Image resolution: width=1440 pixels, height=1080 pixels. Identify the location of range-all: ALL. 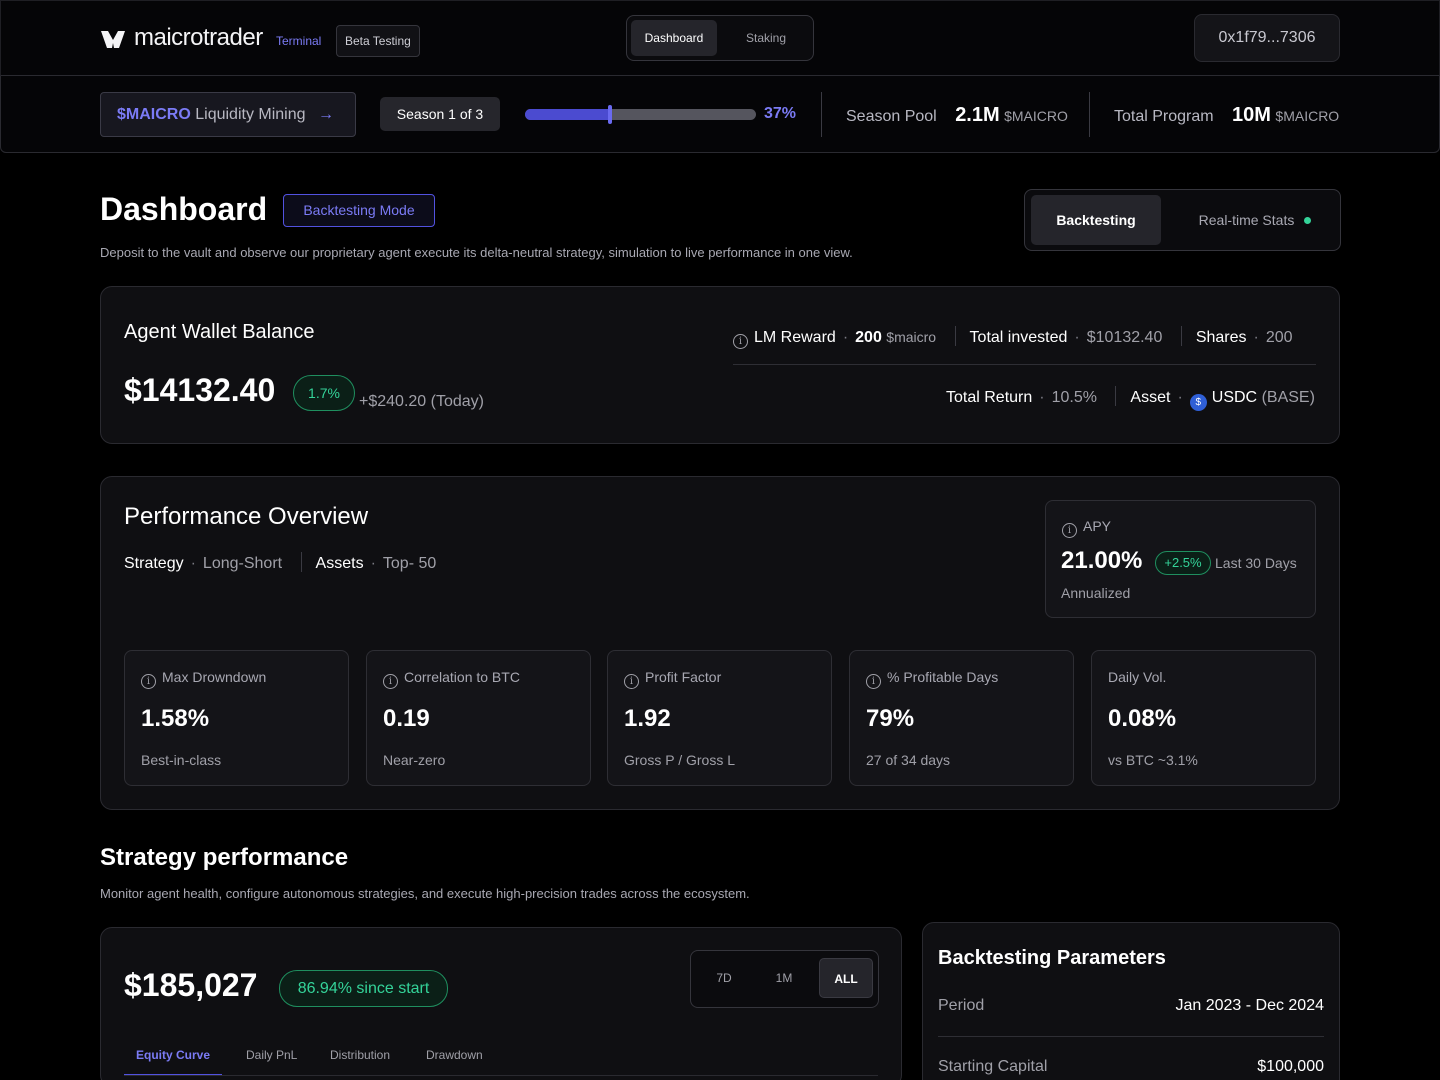
(846, 978).